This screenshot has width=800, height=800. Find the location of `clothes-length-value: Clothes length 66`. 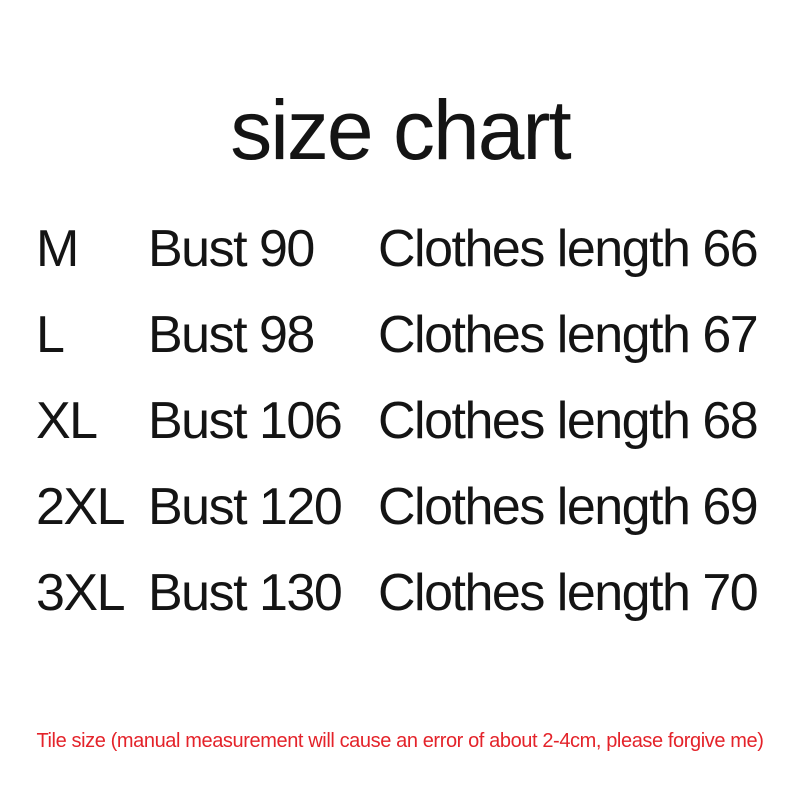

clothes-length-value: Clothes length 66 is located at coordinates (568, 249).